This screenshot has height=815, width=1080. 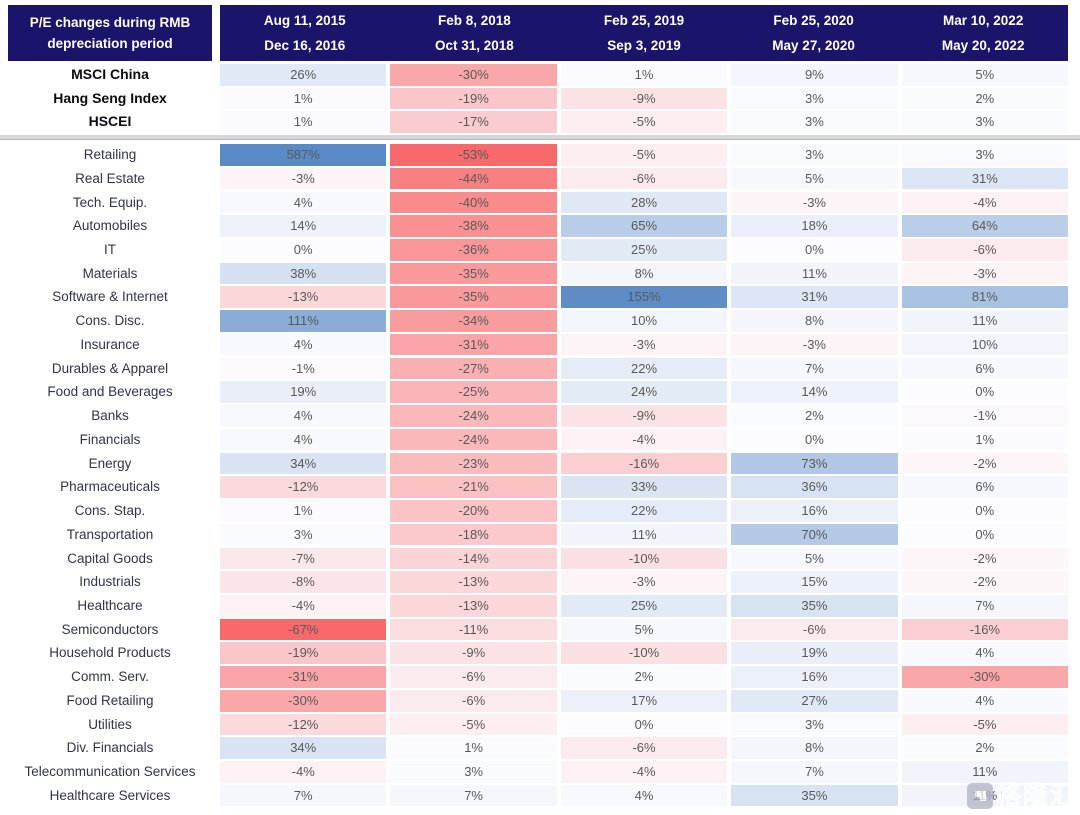 I want to click on value-cell: 155%, so click(x=644, y=297).